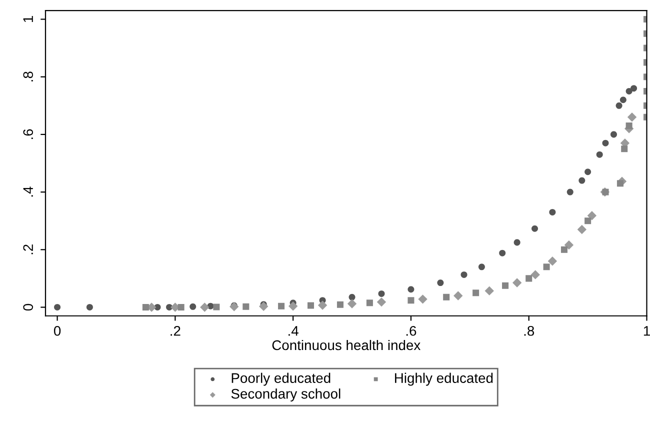 This screenshot has height=424, width=650. I want to click on x-tick-label: .6, so click(411, 331).